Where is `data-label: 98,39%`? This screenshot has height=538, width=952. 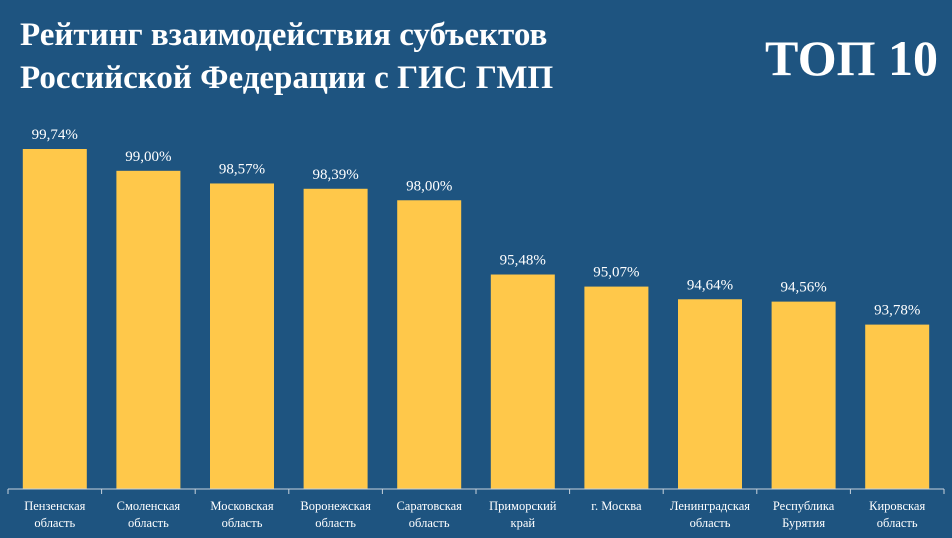
data-label: 98,39% is located at coordinates (335, 175).